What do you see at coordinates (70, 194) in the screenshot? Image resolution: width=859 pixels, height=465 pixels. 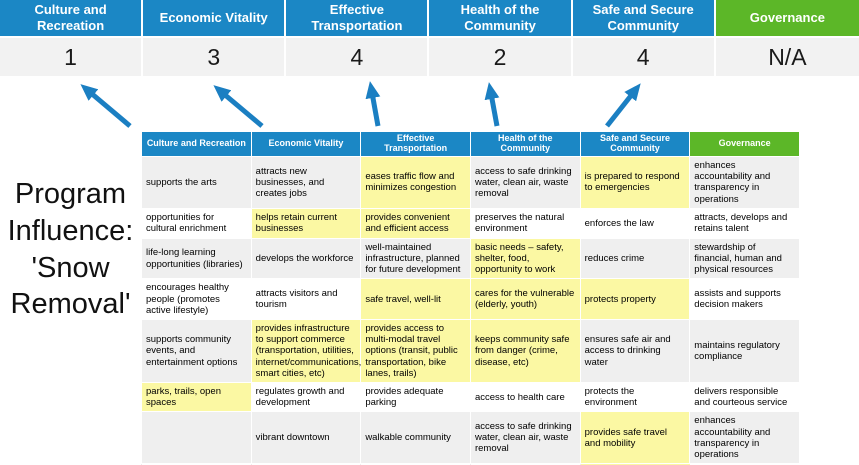 I see `program-title-line: Program` at bounding box center [70, 194].